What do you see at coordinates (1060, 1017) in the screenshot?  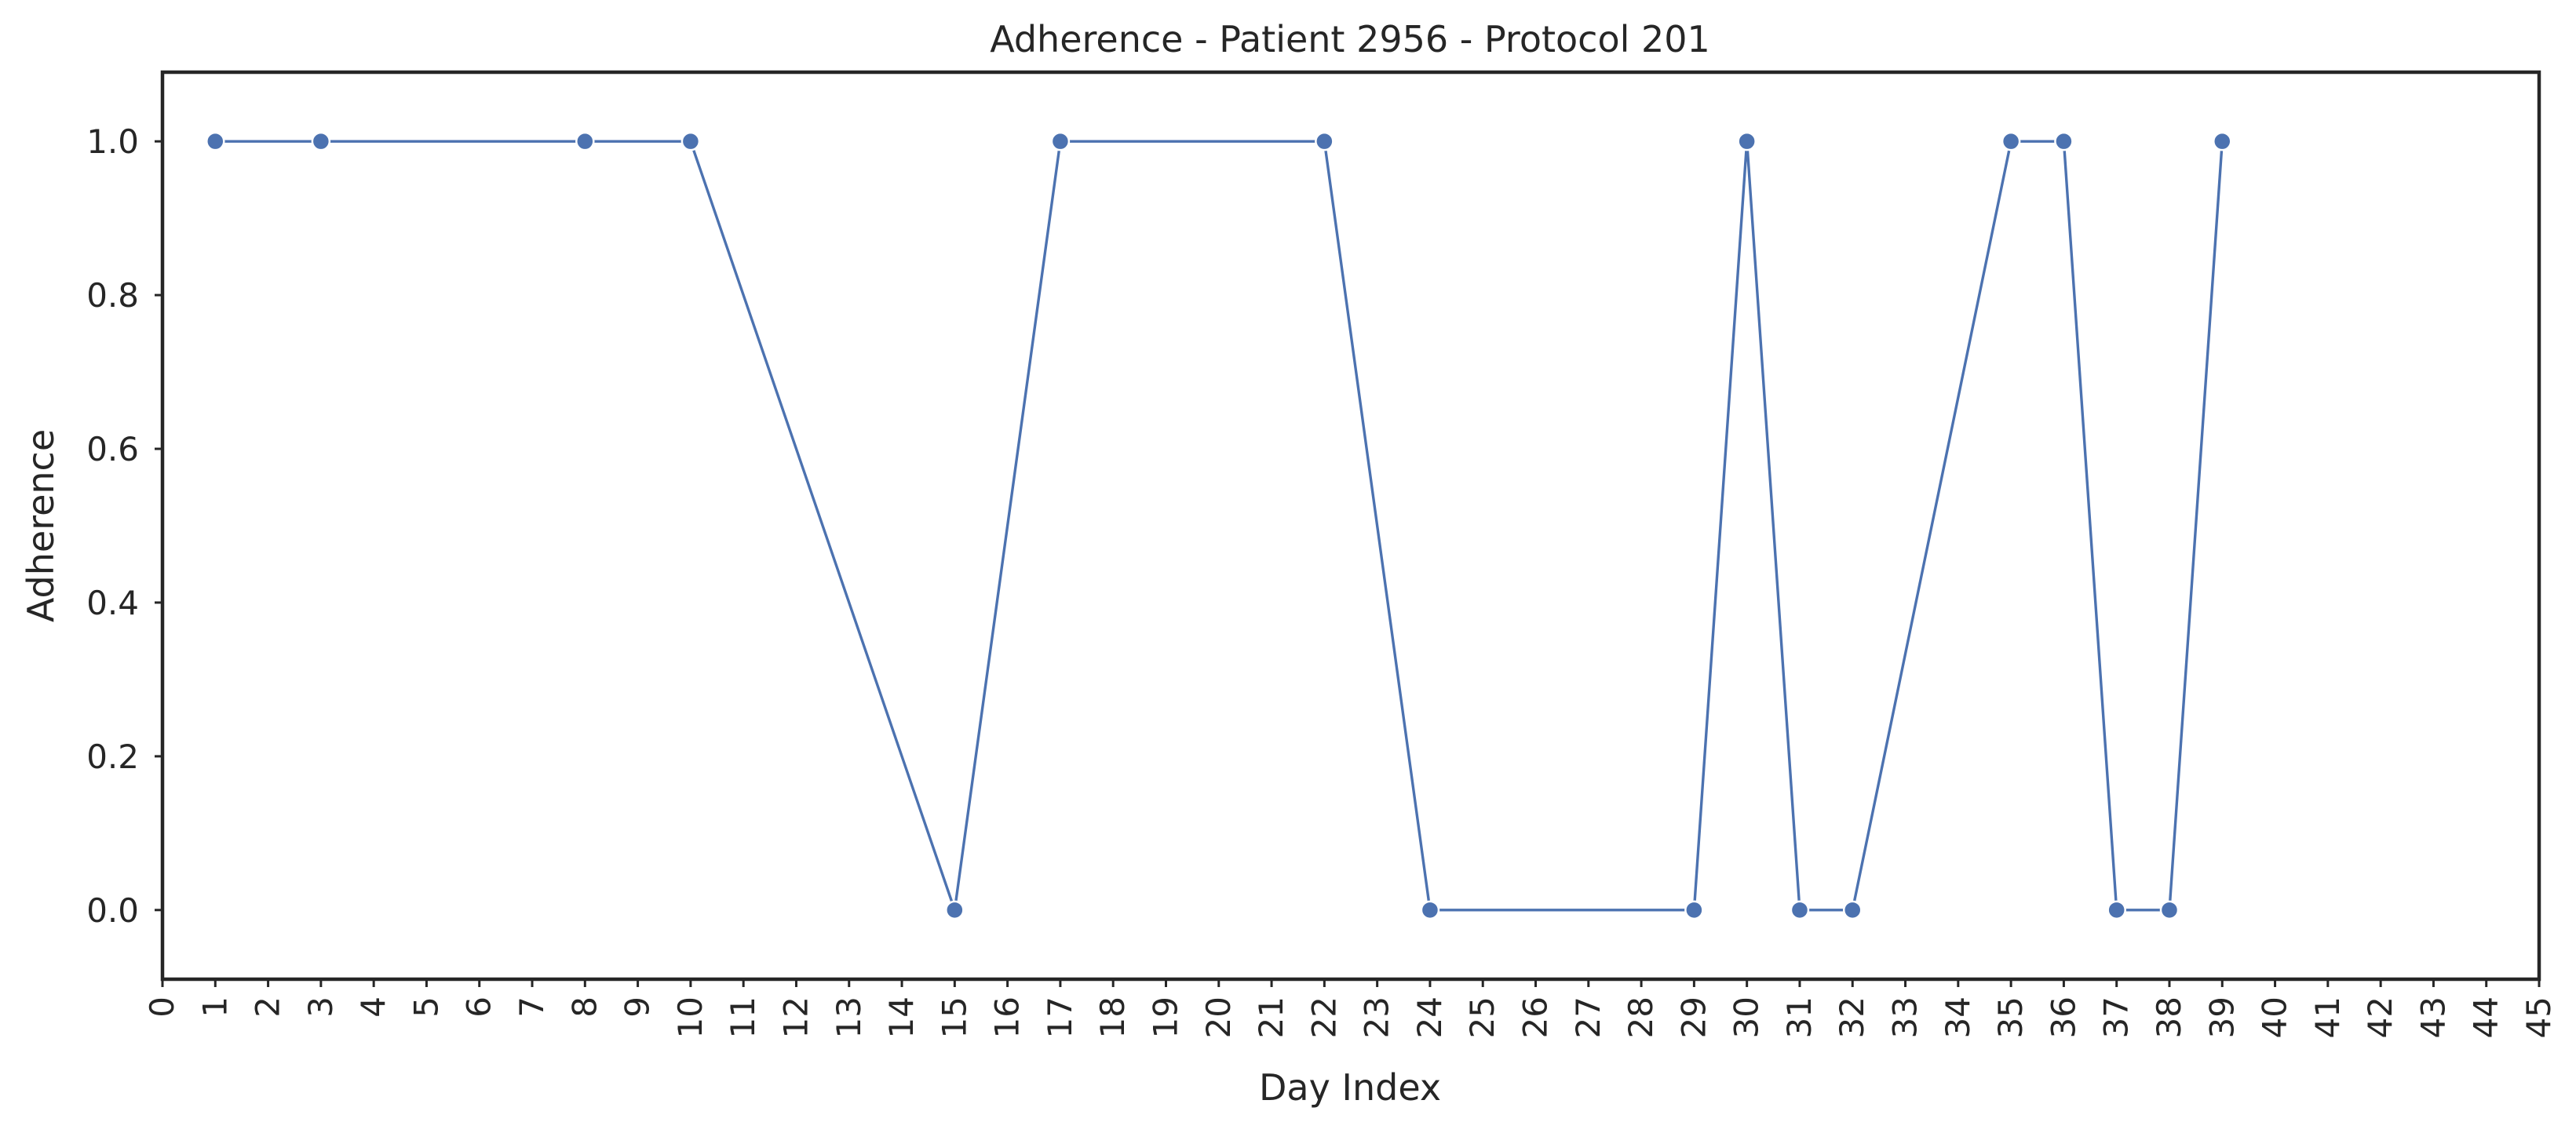 I see `x-tick-label: 17` at bounding box center [1060, 1017].